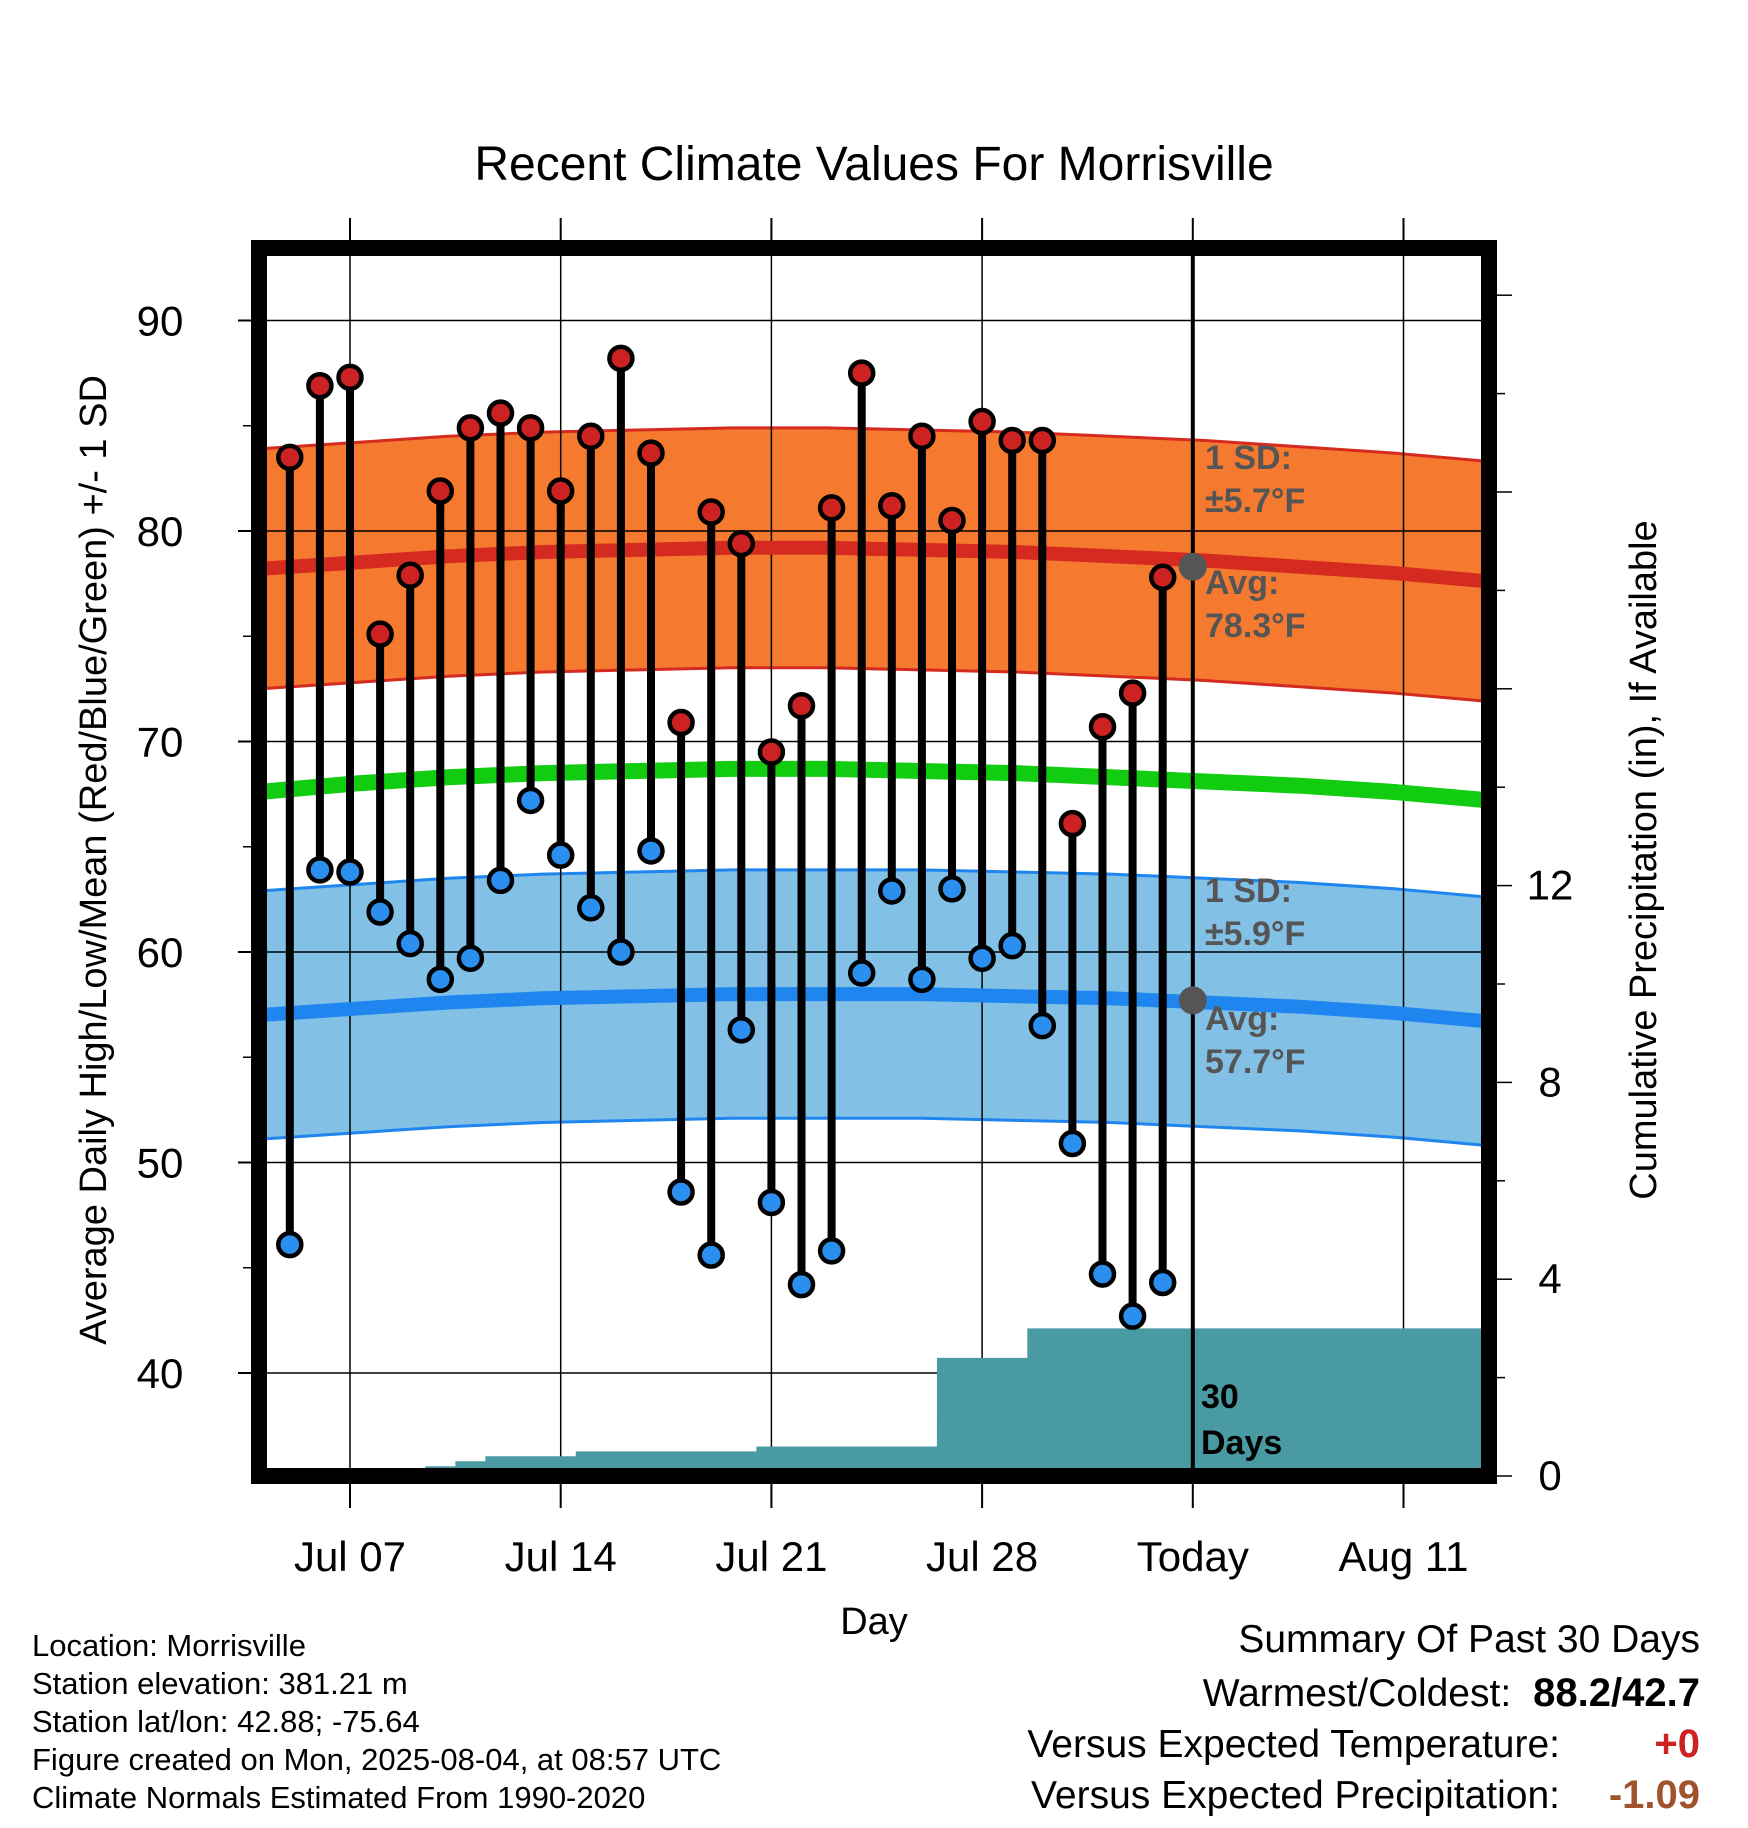 Image resolution: width=1748 pixels, height=1828 pixels. Describe the element at coordinates (1549, 1475) in the screenshot. I see `y2-tick-label: 0` at that location.